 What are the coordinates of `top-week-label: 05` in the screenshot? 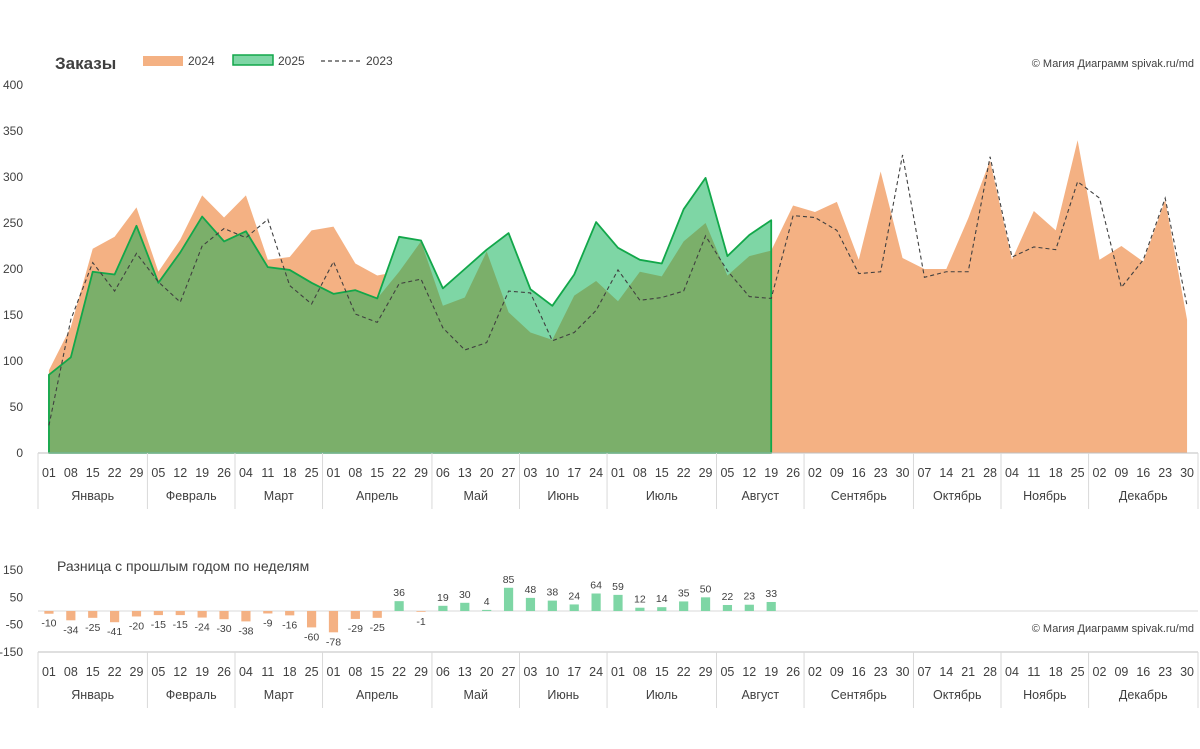 It's located at (158, 473).